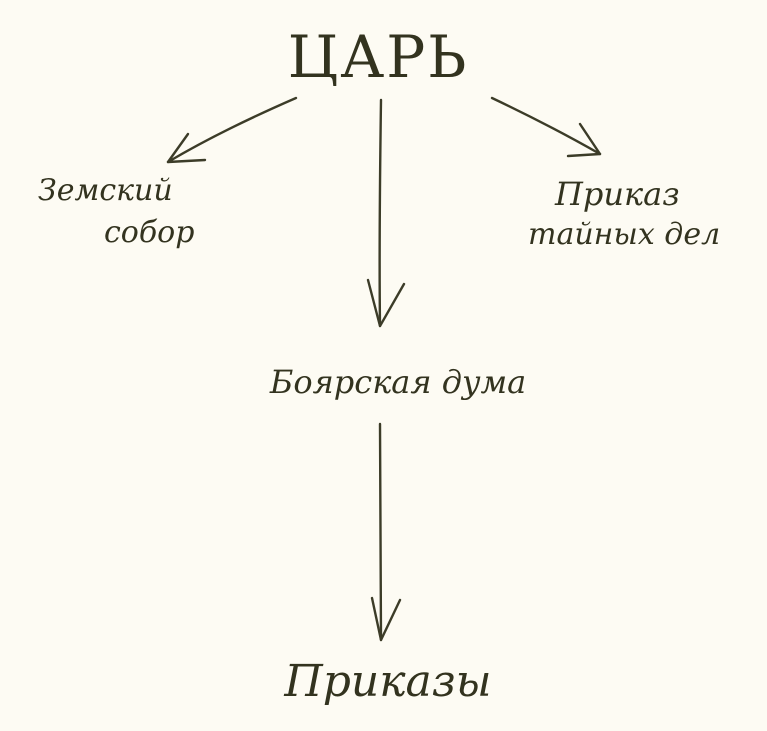 This screenshot has height=731, width=767. What do you see at coordinates (386, 213) in the screenshot?
I see `arrow-tsar-to-boyar-duma` at bounding box center [386, 213].